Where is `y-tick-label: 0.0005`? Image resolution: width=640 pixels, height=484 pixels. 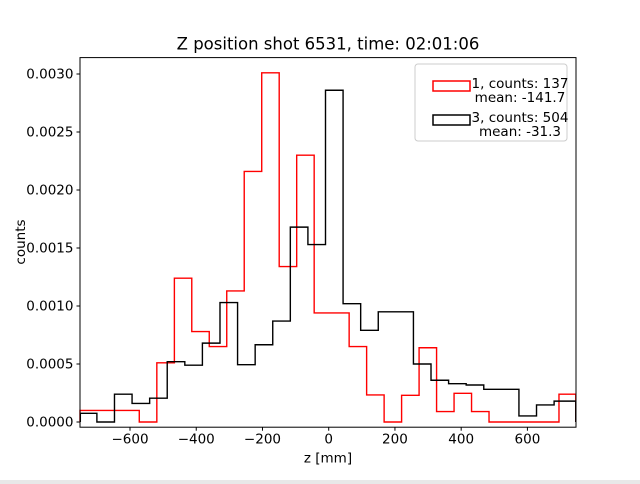
y-tick-label: 0.0005 is located at coordinates (49, 365).